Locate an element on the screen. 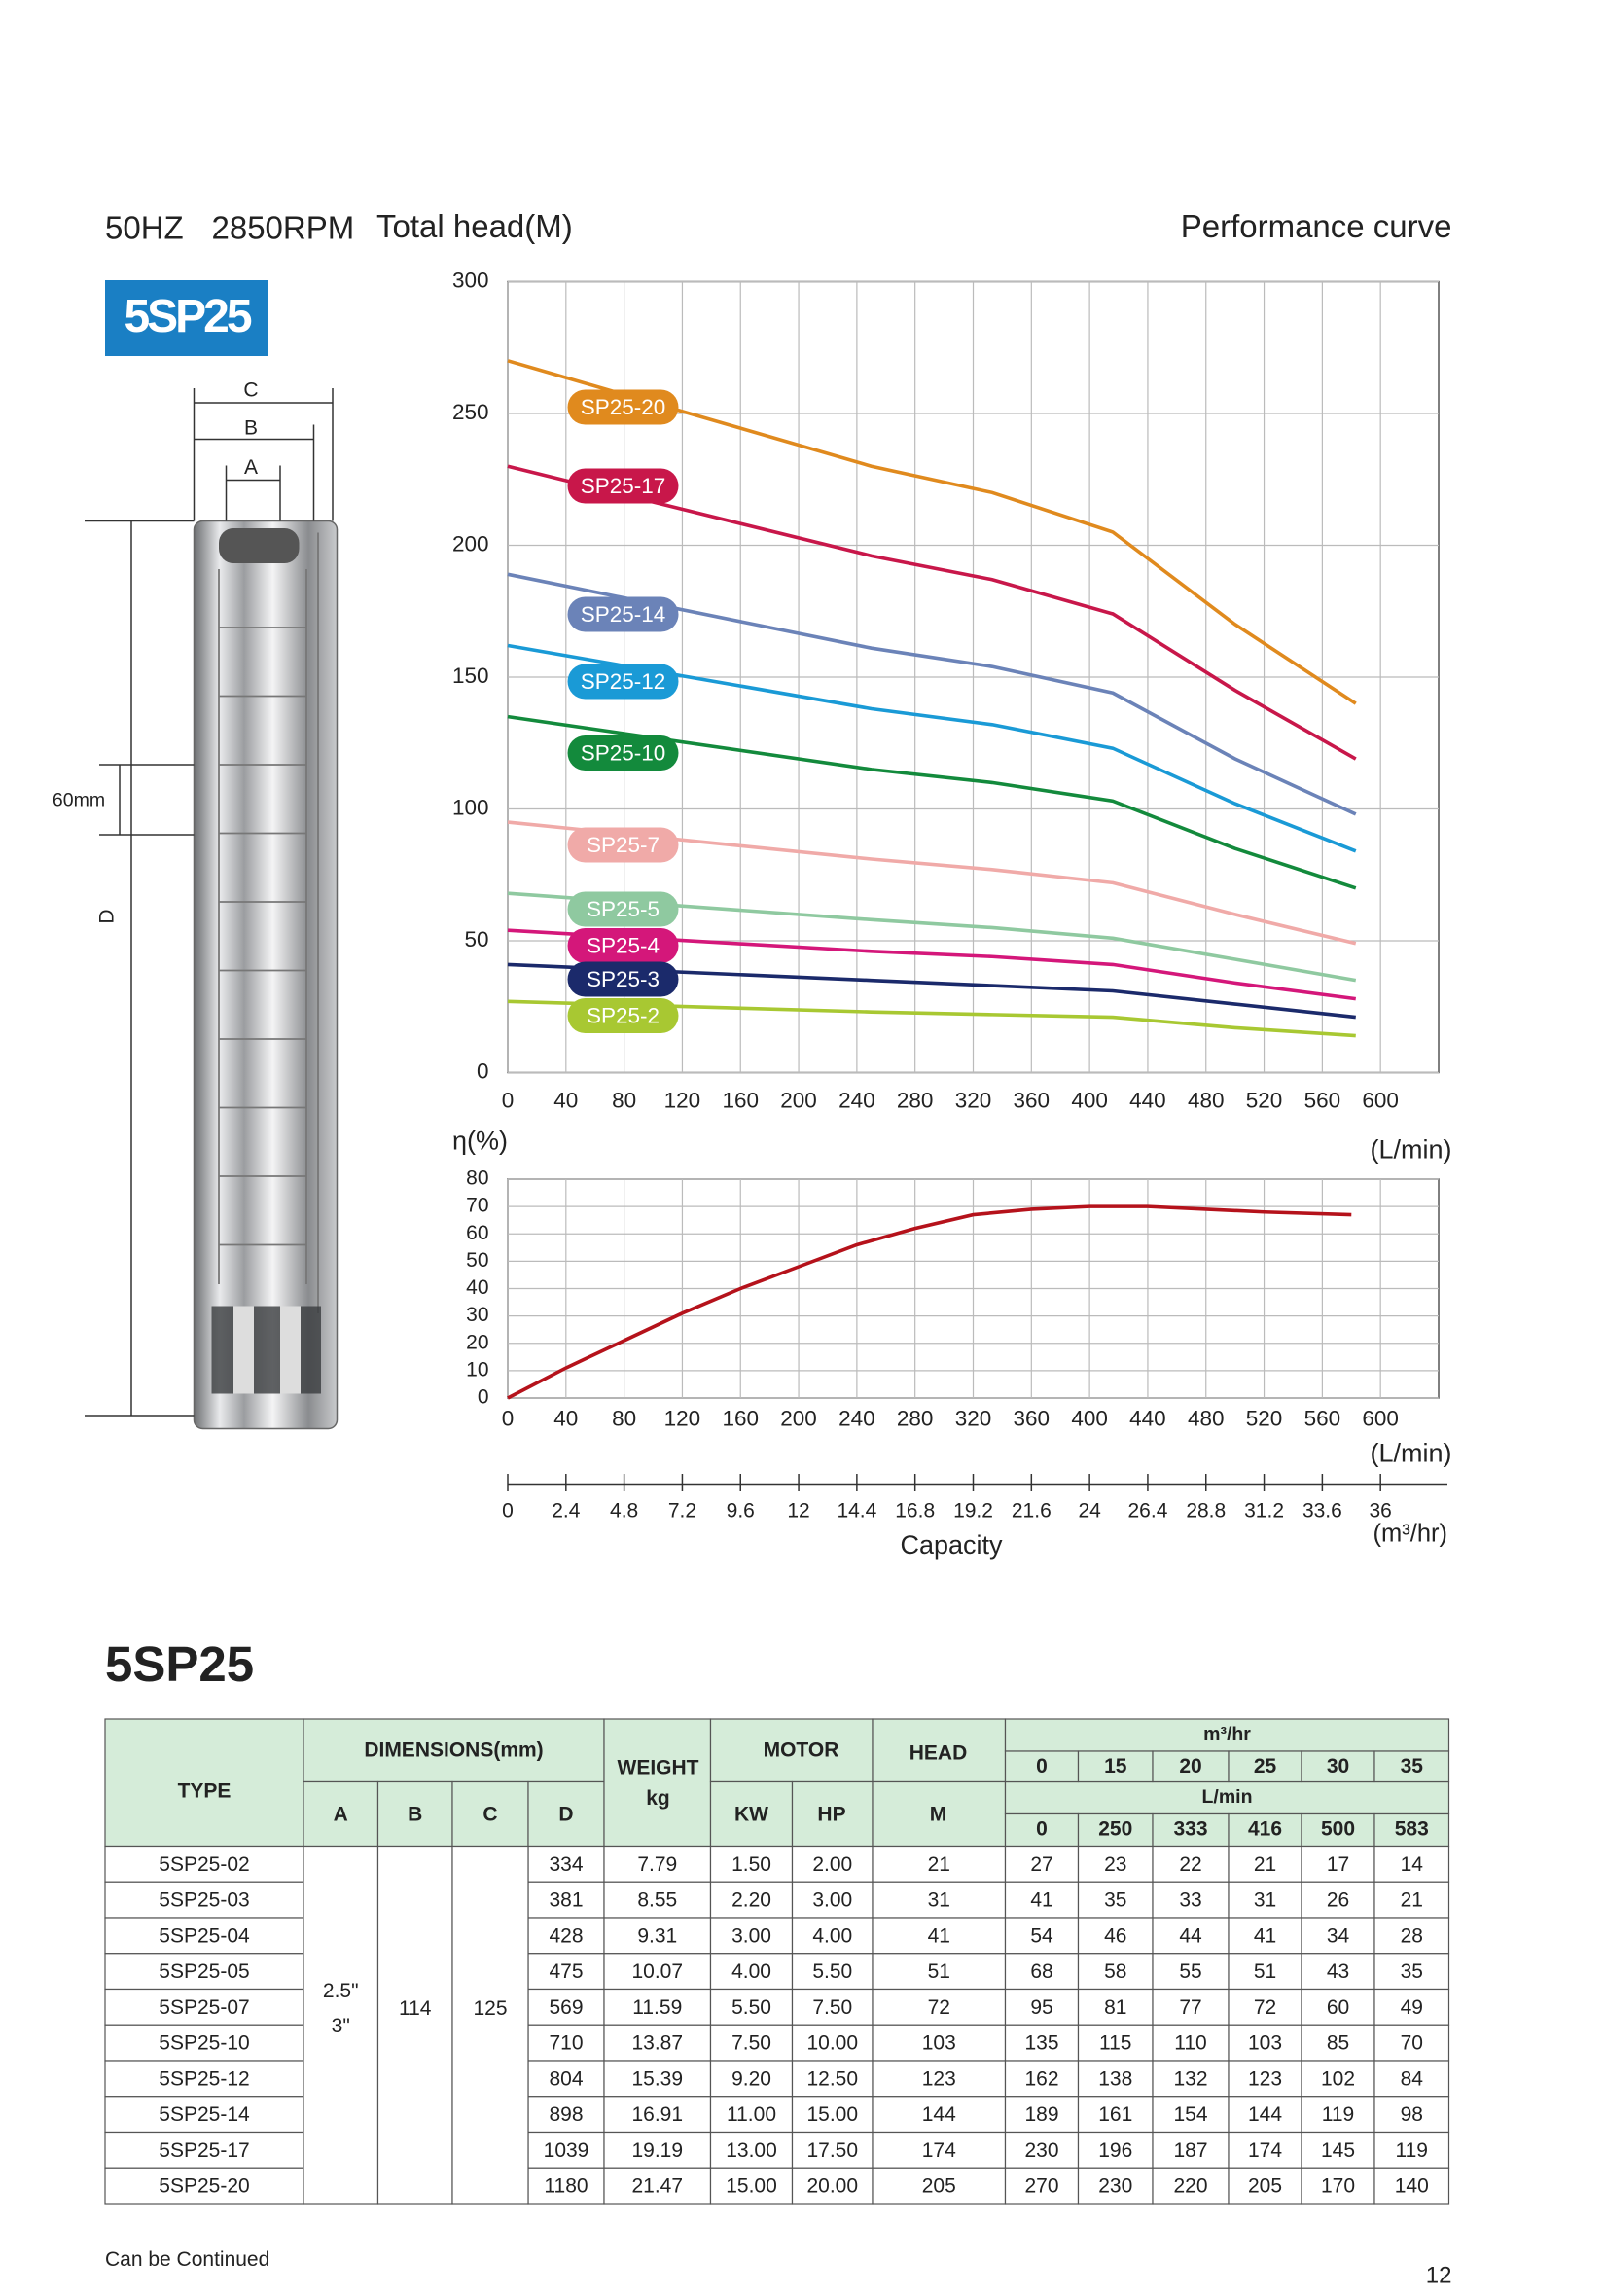 The image size is (1605, 2296). model-badge: 5SP25 is located at coordinates (187, 316).